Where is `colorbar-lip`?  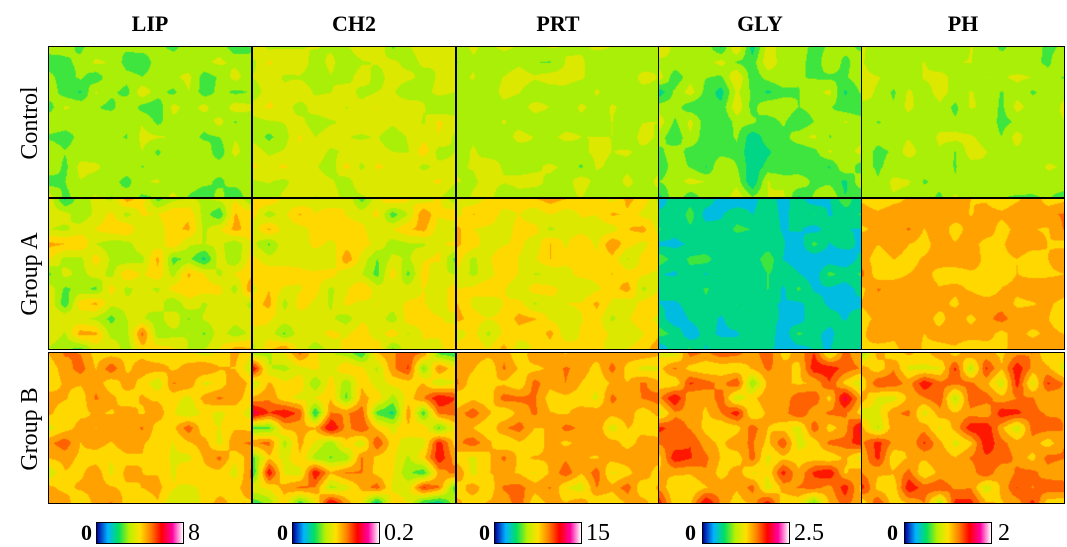 colorbar-lip is located at coordinates (140, 533).